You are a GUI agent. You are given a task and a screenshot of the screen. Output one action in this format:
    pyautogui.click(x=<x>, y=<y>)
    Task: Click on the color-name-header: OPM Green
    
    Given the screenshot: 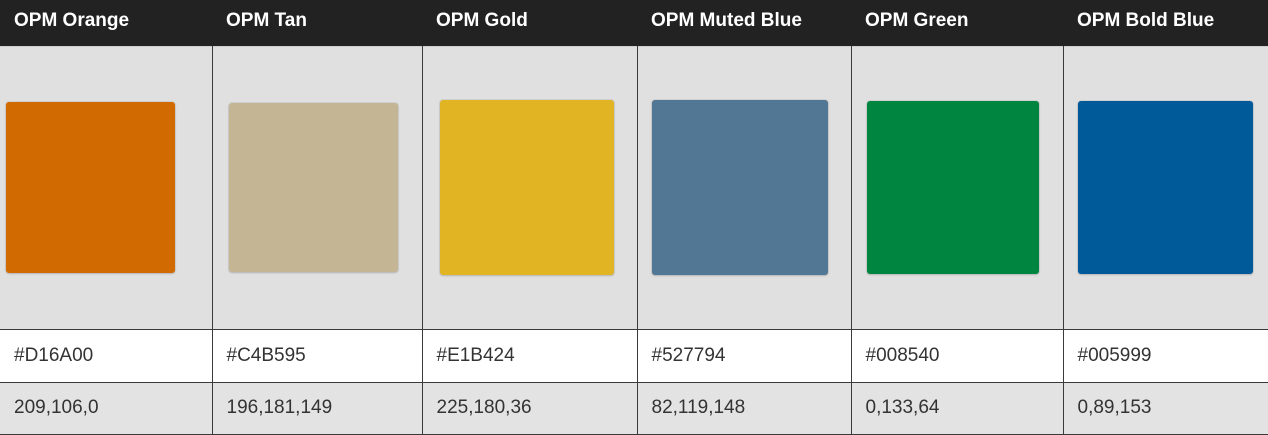 What is the action you would take?
    pyautogui.click(x=957, y=23)
    